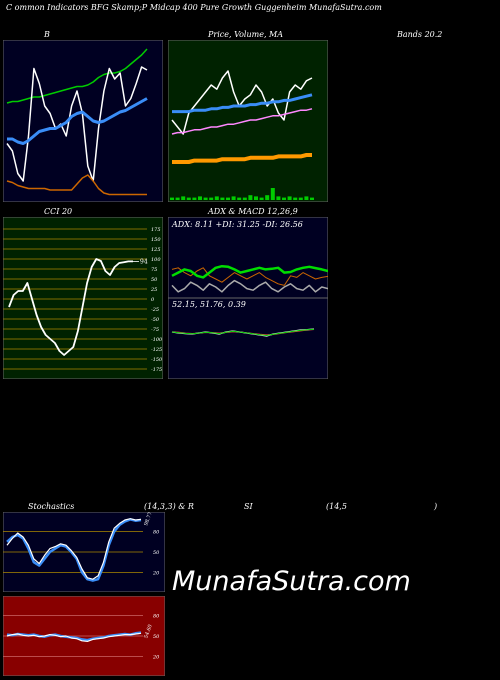 This screenshot has height=680, width=500. I want to click on rsi-tick-2: 20, so click(156, 657).